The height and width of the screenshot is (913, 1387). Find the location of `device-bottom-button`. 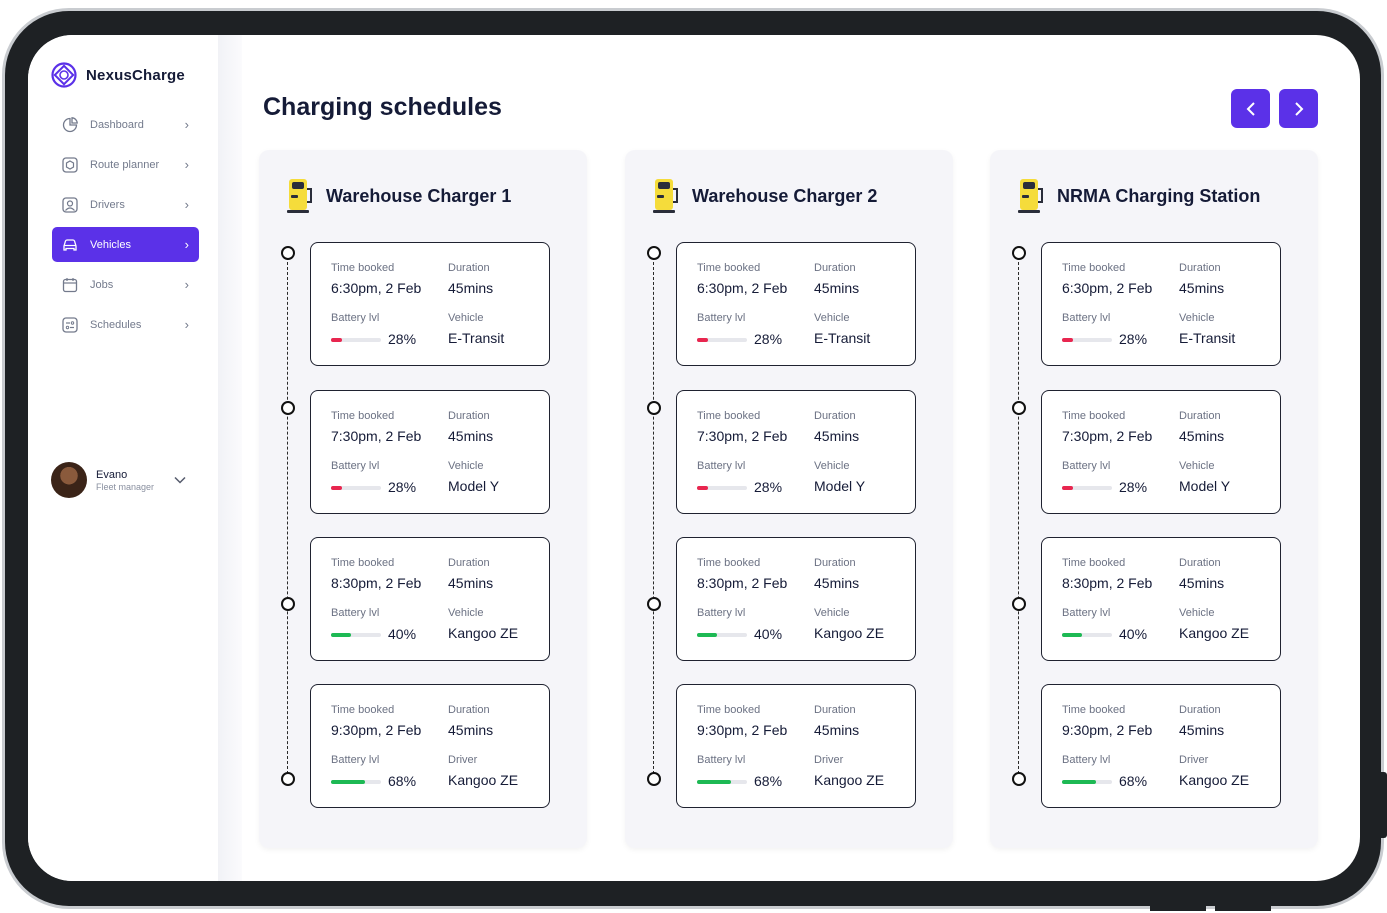

device-bottom-button is located at coordinates (1178, 908).